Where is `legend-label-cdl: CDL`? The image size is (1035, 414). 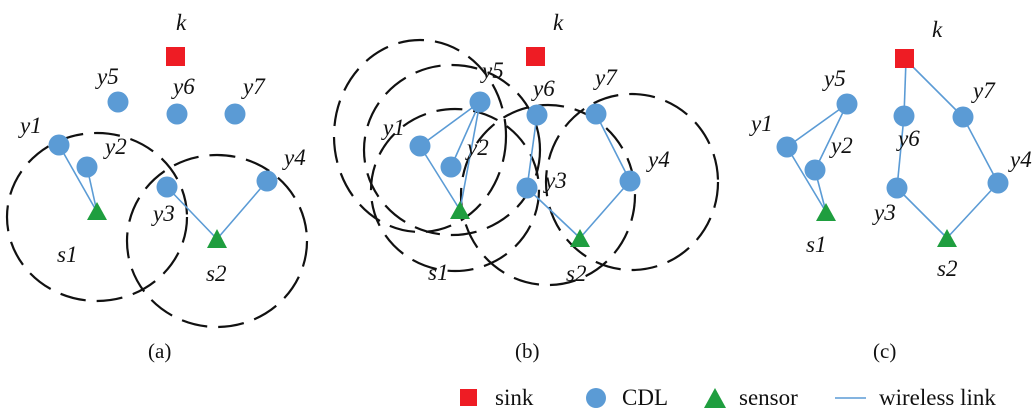 legend-label-cdl: CDL is located at coordinates (645, 397).